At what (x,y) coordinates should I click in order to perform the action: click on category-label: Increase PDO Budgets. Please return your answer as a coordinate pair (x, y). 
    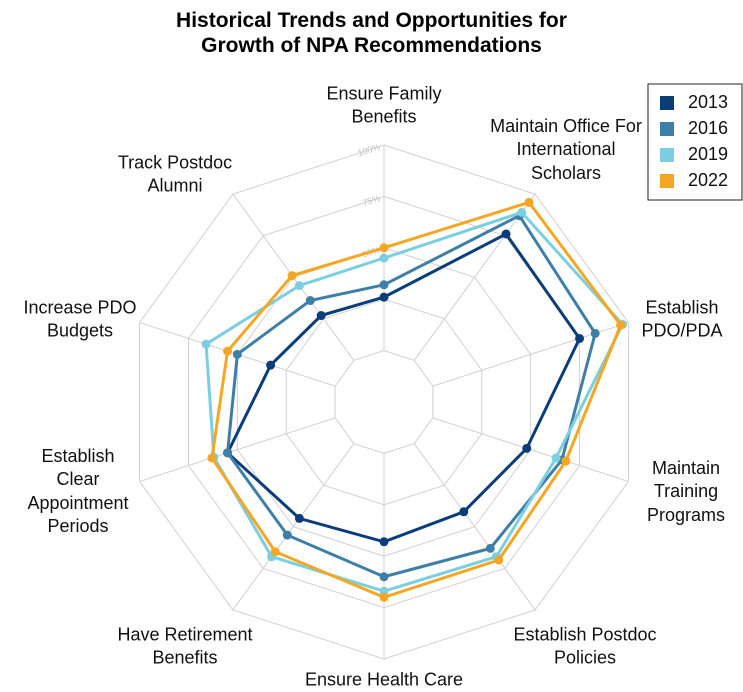
    Looking at the image, I should click on (80, 319).